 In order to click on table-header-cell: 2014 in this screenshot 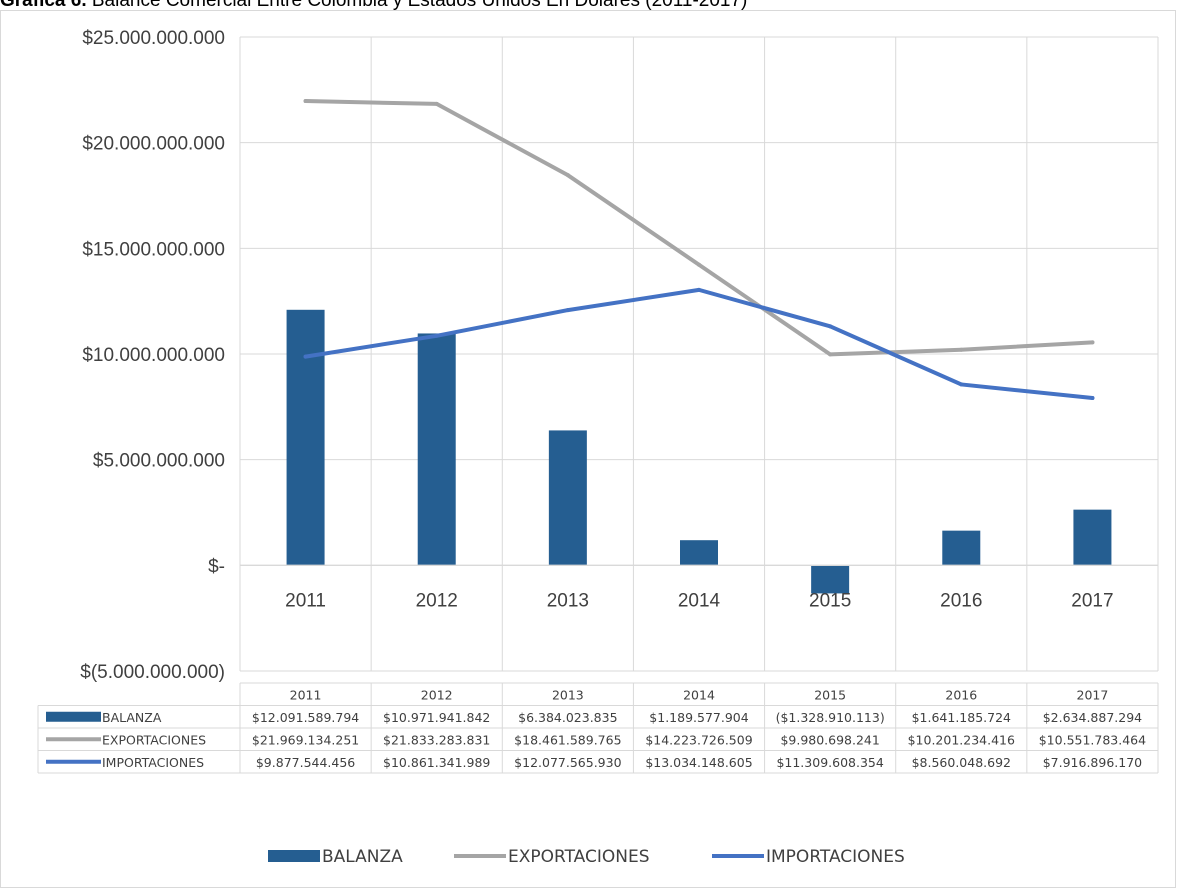, I will do `click(699, 694)`.